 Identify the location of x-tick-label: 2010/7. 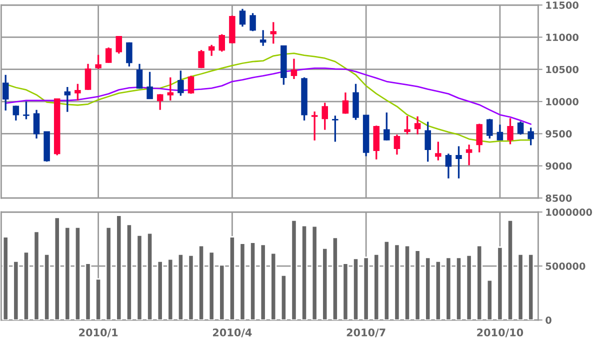
(366, 333).